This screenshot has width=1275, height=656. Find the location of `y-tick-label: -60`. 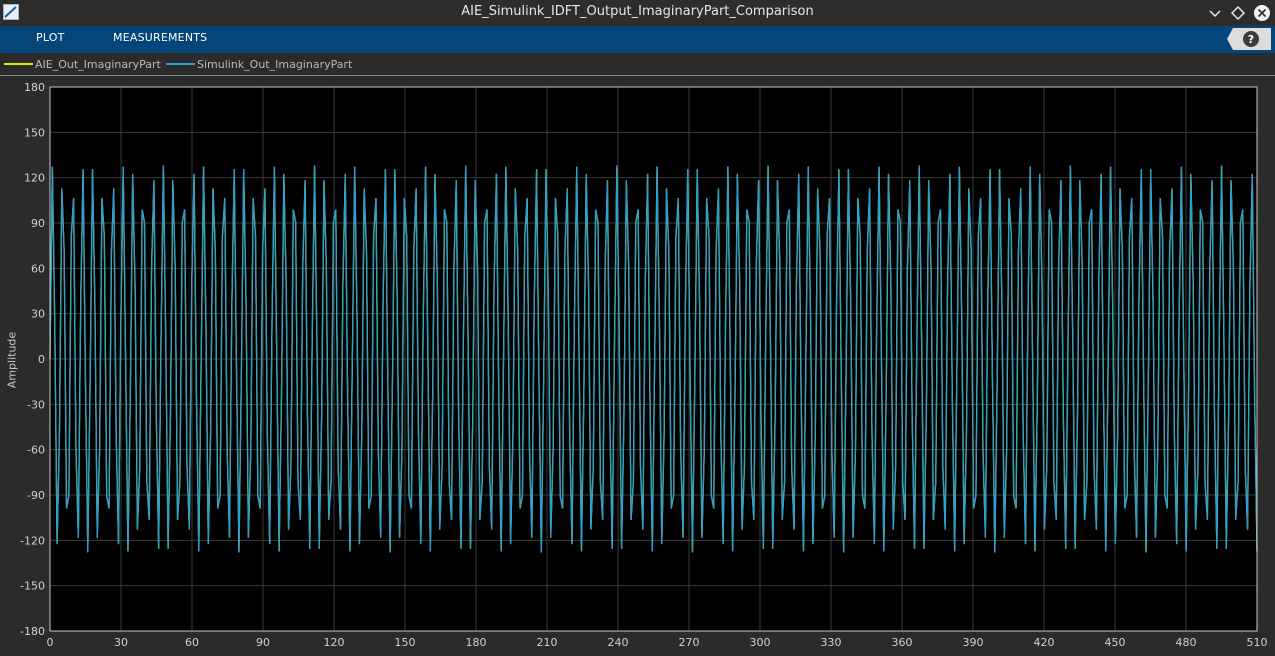

y-tick-label: -60 is located at coordinates (36, 450).